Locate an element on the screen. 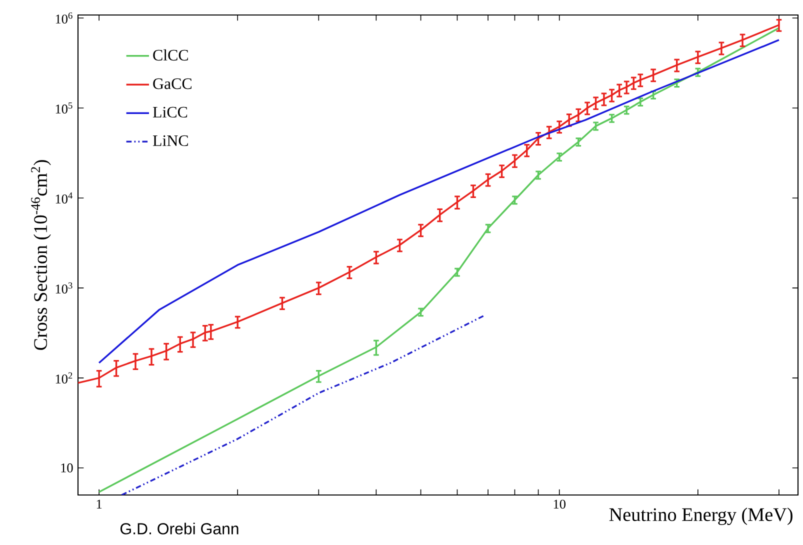  legend-label: LiCC is located at coordinates (170, 112).